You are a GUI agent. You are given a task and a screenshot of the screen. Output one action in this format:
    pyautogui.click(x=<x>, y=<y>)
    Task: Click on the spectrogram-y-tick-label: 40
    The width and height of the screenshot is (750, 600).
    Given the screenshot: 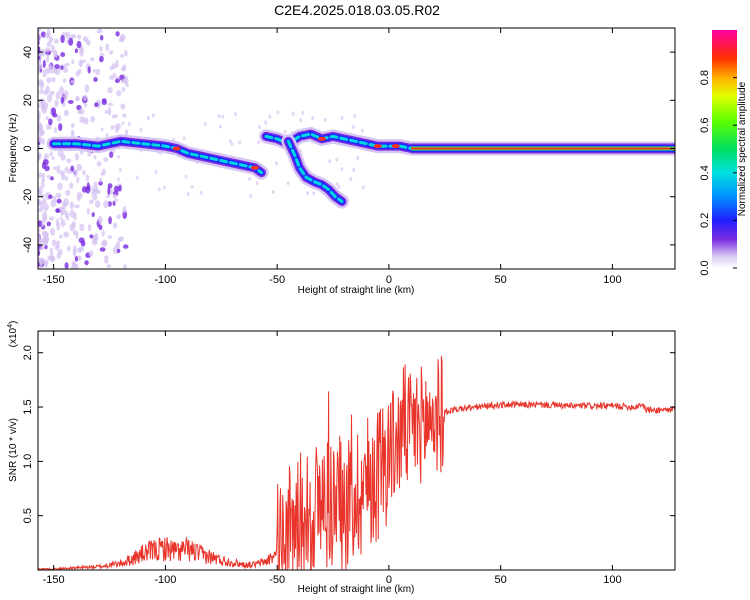 What is the action you would take?
    pyautogui.click(x=28, y=52)
    